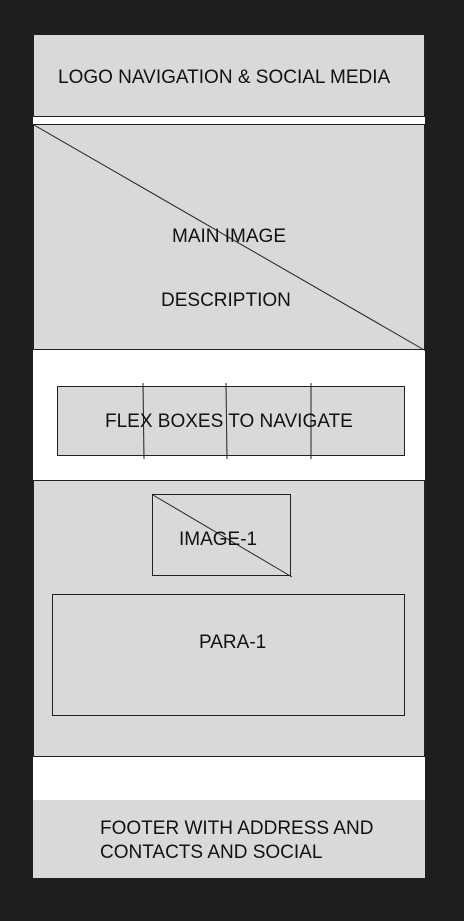  Describe the element at coordinates (233, 642) in the screenshot. I see `para-1-label: PARA-1` at that location.